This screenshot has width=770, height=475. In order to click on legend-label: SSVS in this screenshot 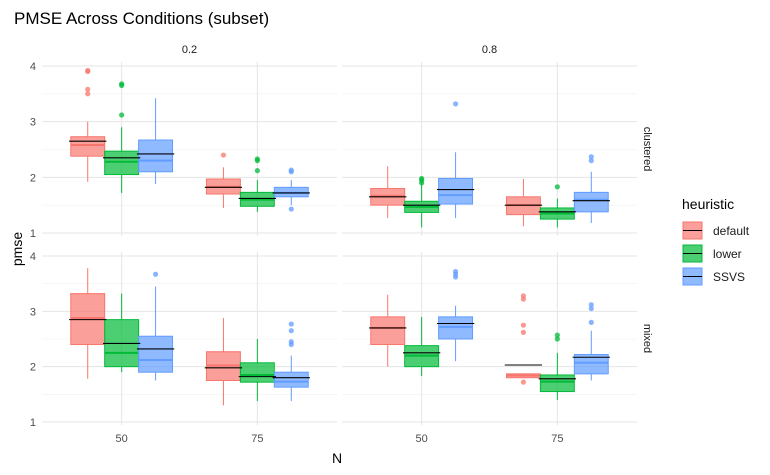, I will do `click(729, 277)`.